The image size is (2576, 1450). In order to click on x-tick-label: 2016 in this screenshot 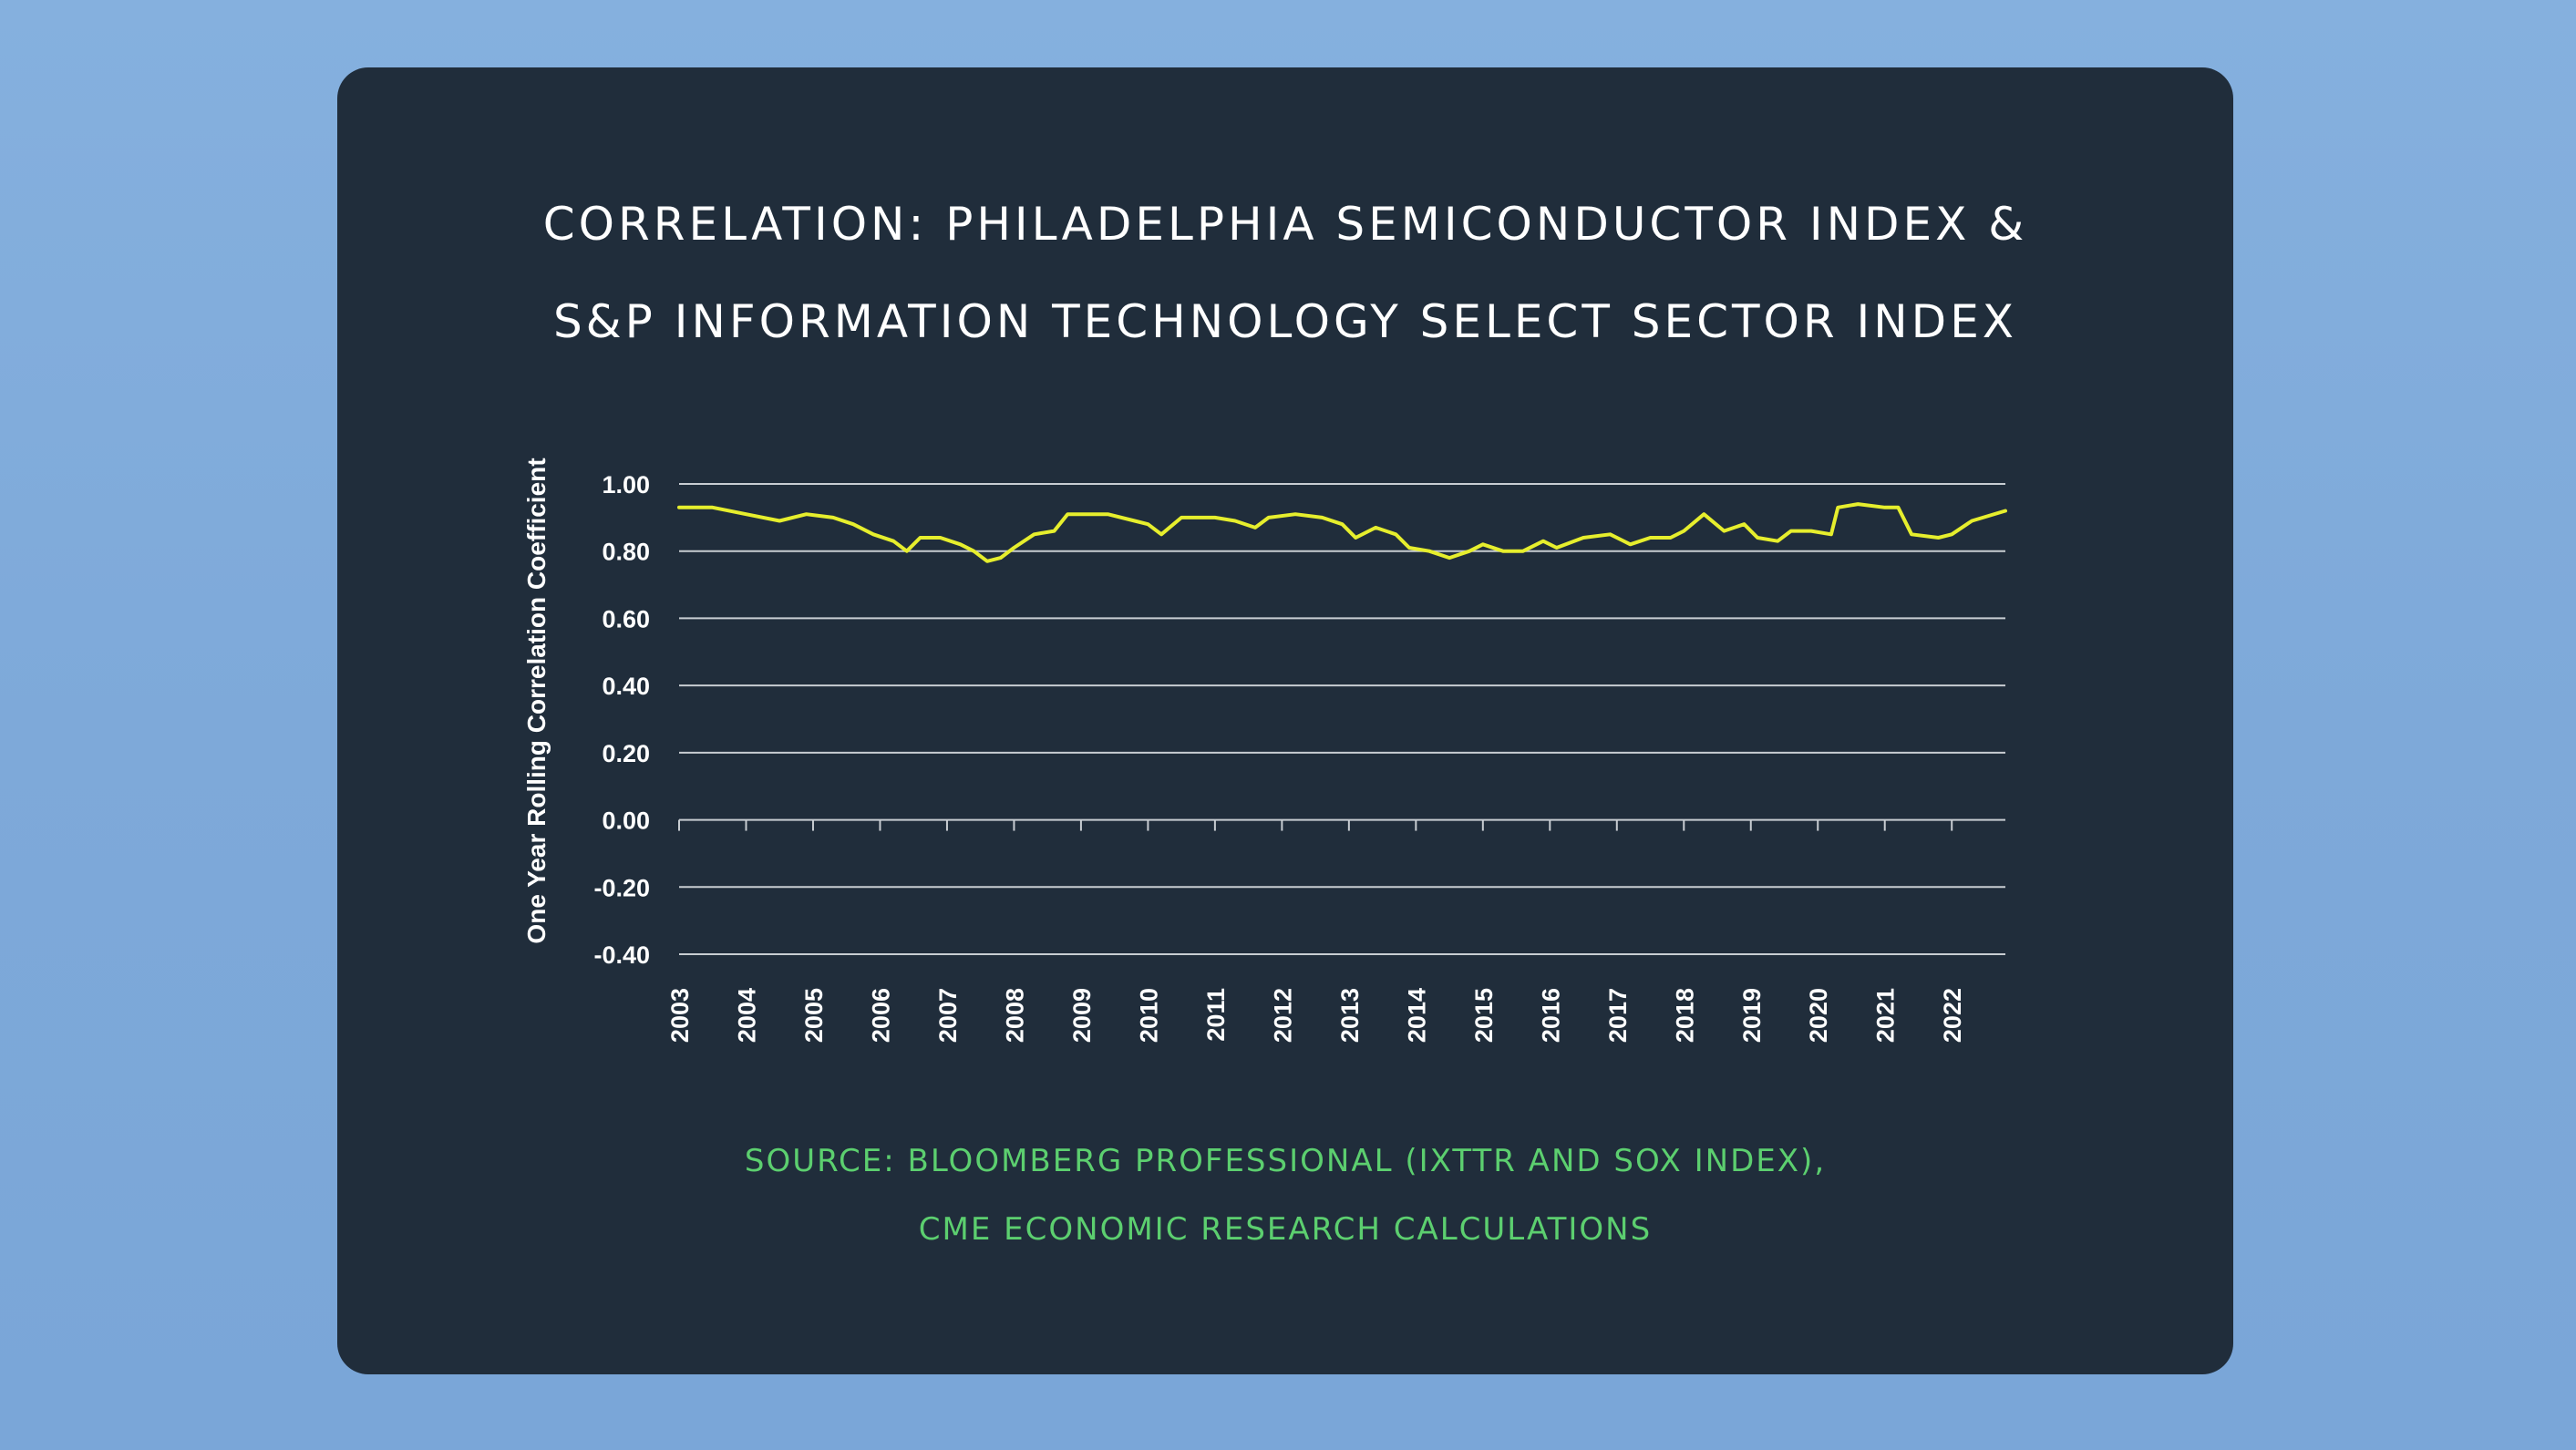, I will do `click(1550, 1015)`.